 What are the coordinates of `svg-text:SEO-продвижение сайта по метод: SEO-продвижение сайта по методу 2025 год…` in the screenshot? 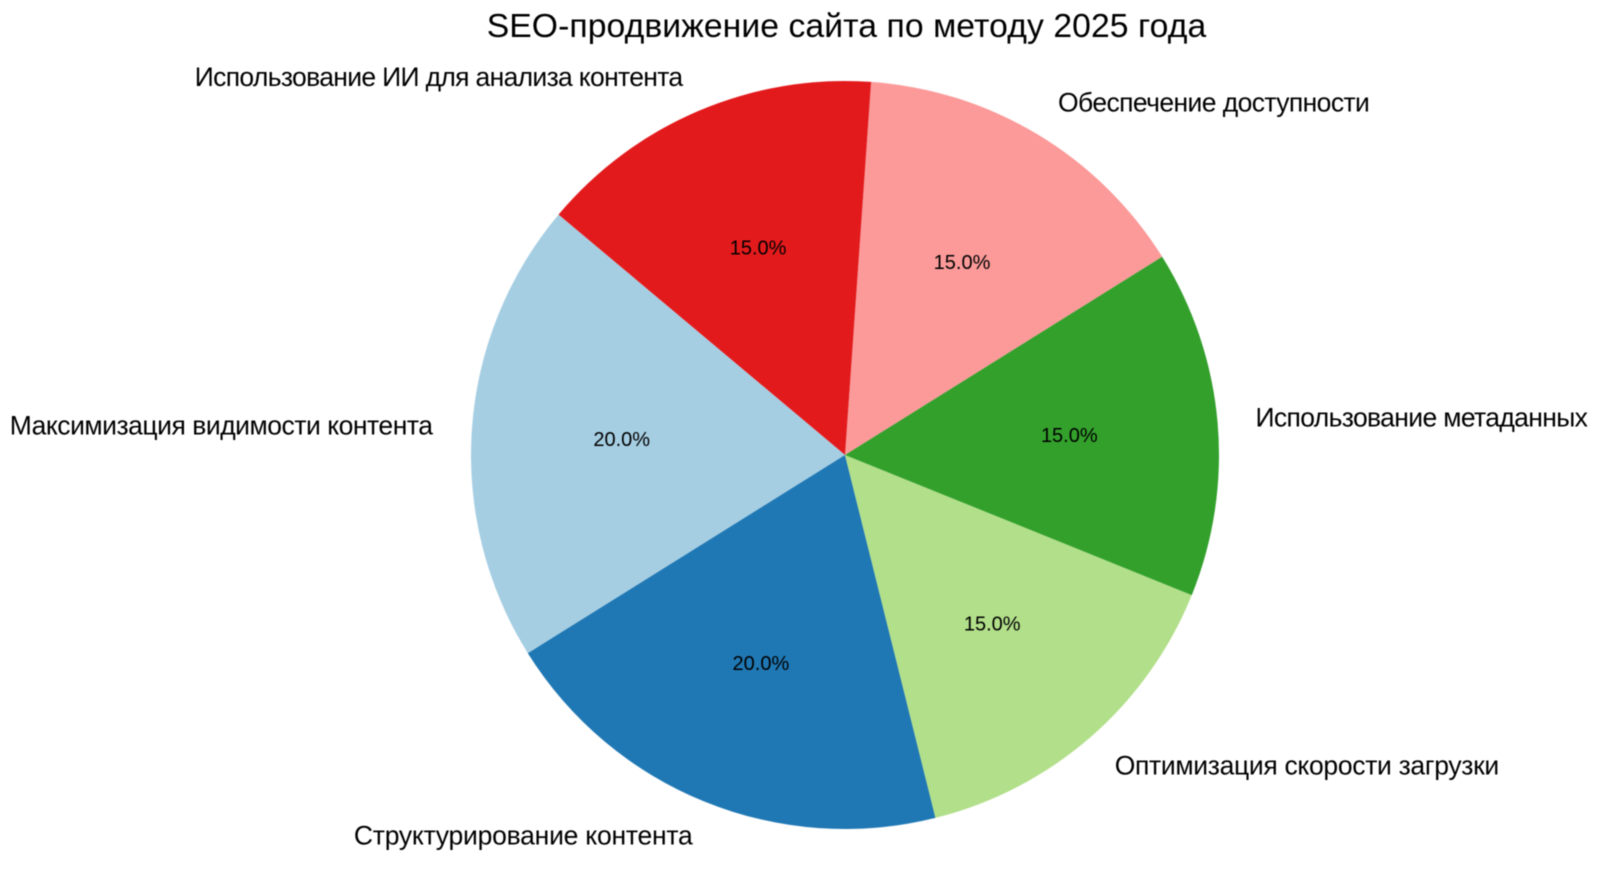 It's located at (847, 26).